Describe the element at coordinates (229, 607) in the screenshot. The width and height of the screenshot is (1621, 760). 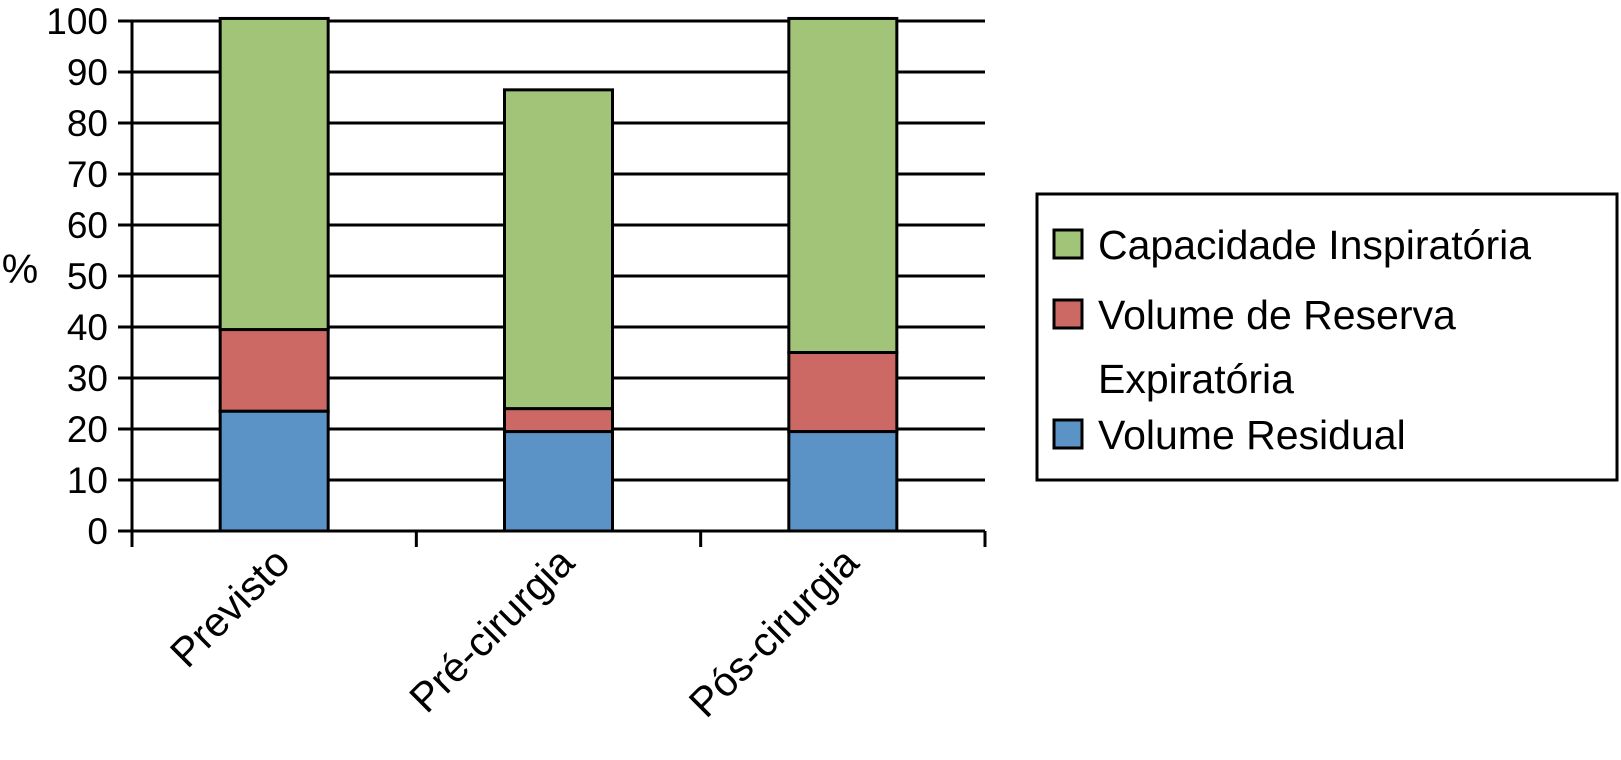
I see `x-tick-label: Previsto` at that location.